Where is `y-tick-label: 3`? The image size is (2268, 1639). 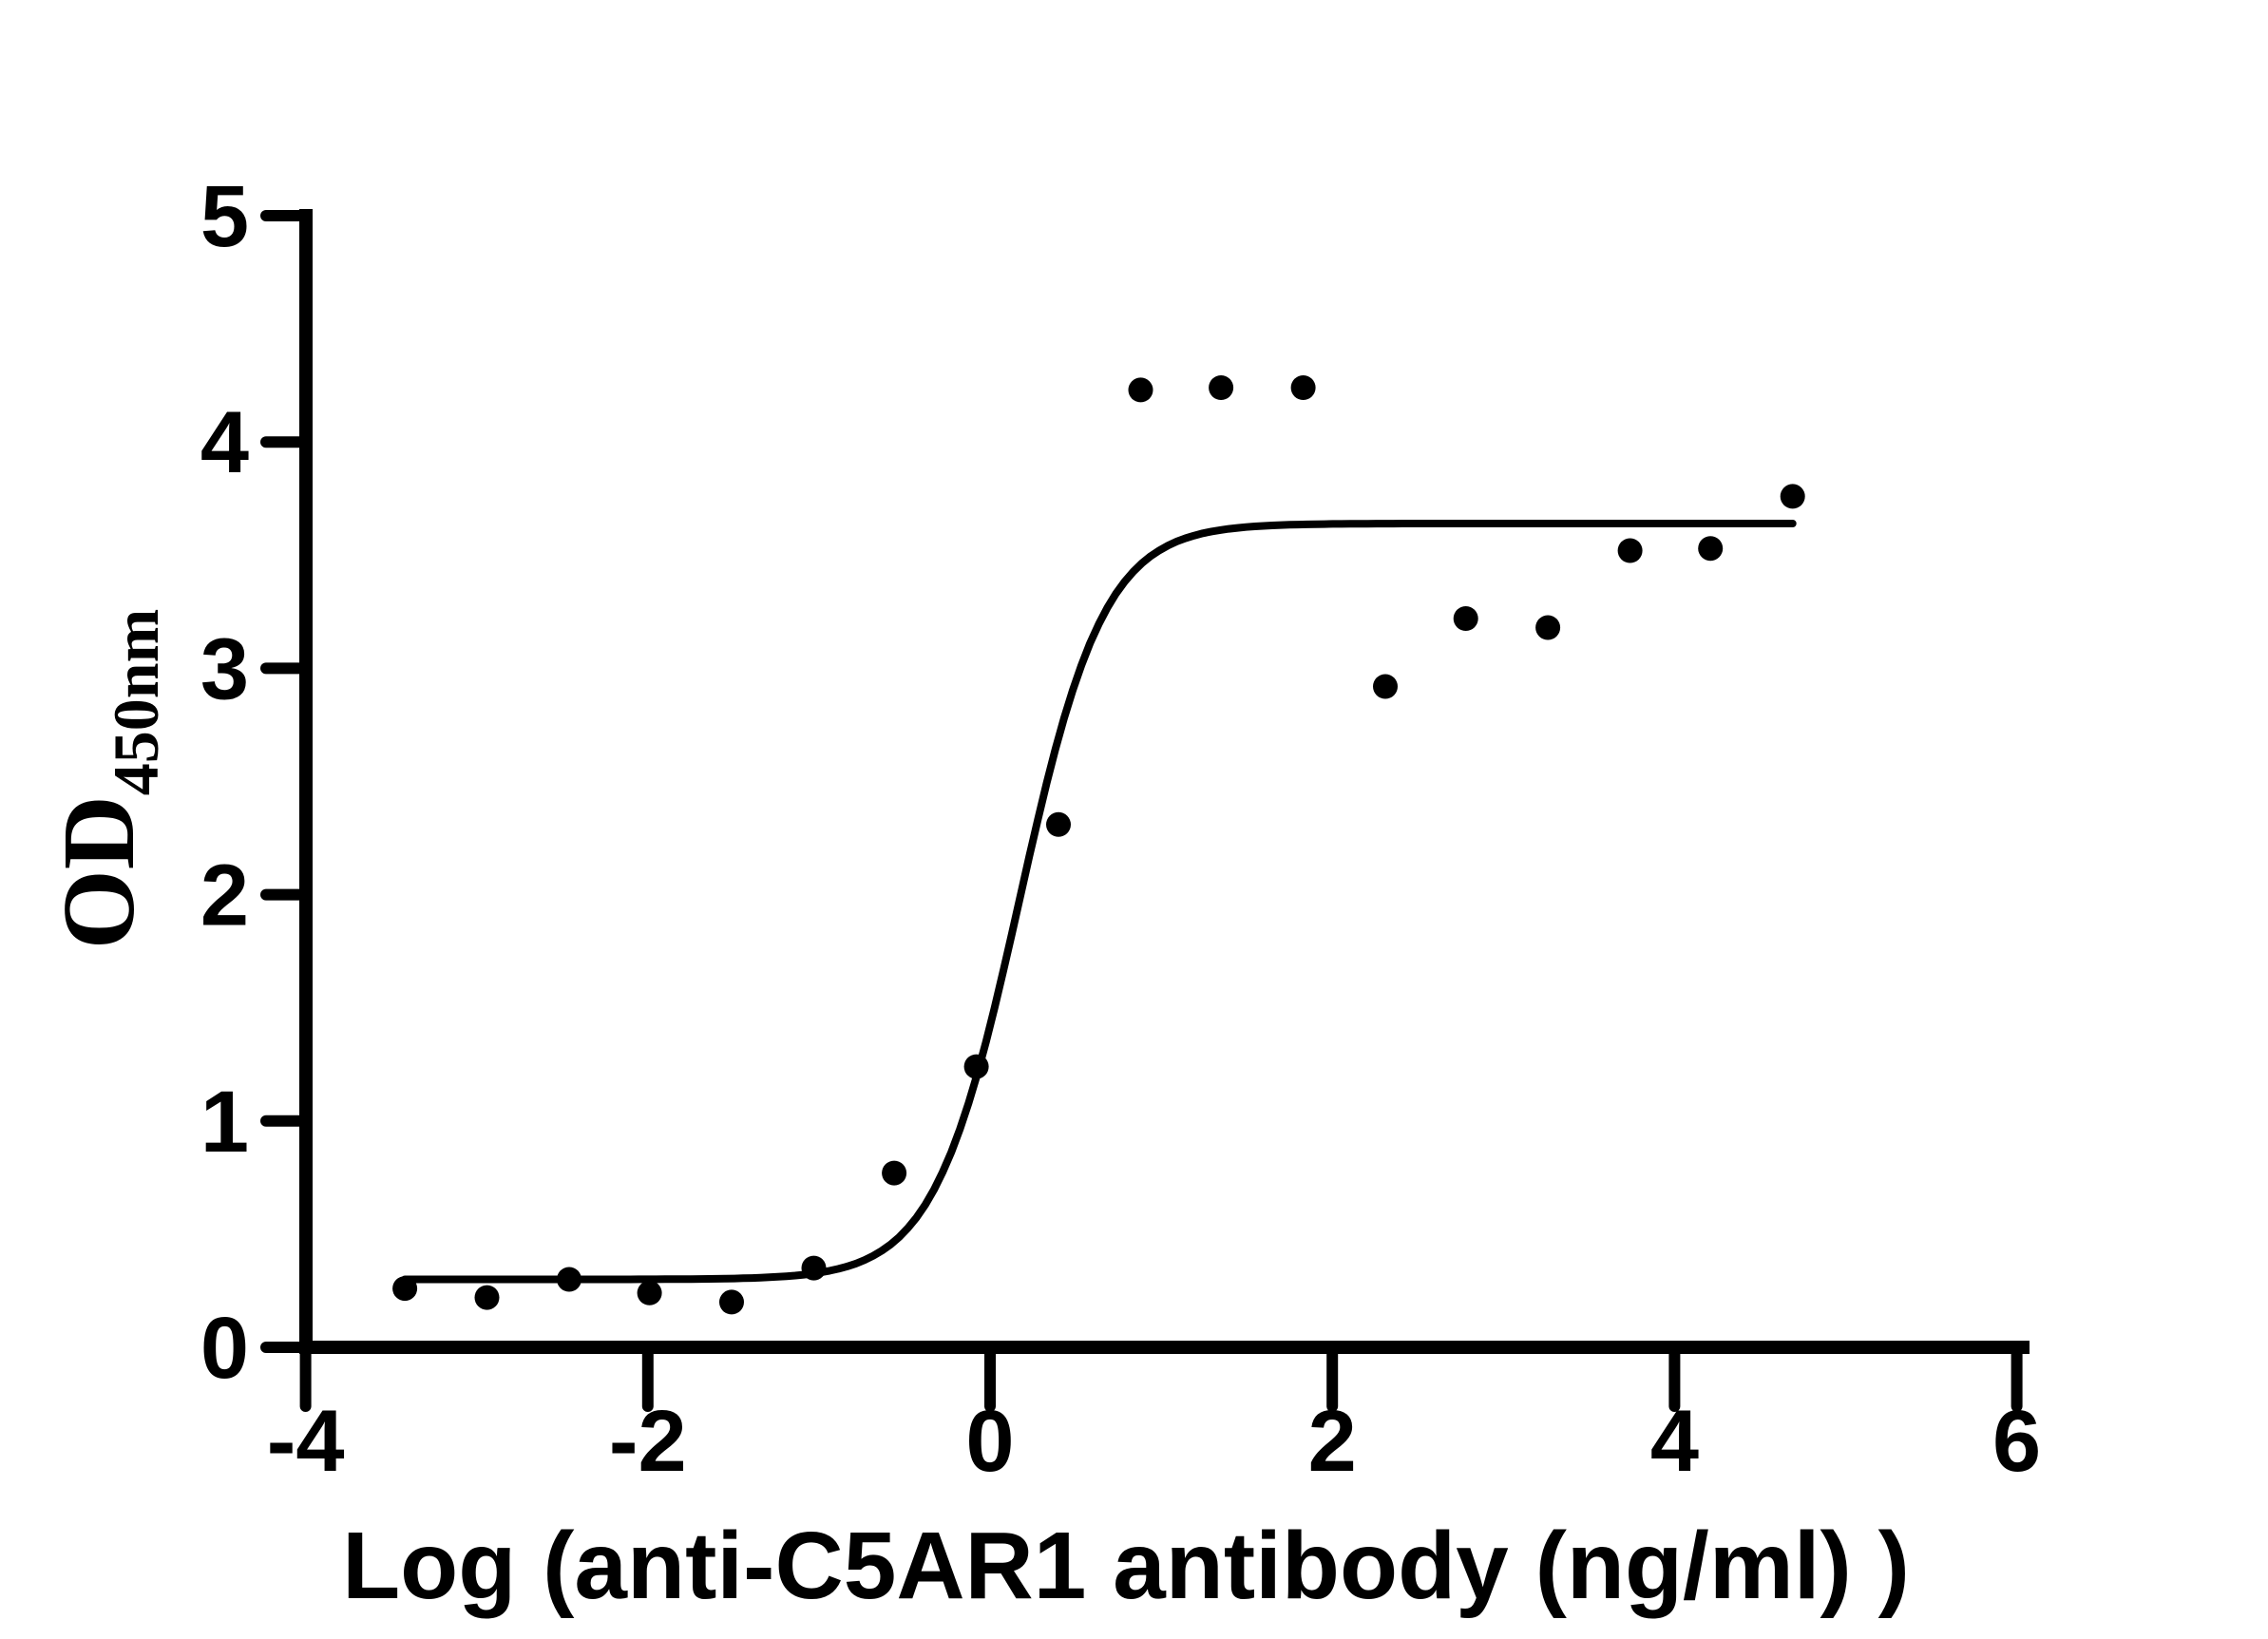 y-tick-label: 3 is located at coordinates (225, 668).